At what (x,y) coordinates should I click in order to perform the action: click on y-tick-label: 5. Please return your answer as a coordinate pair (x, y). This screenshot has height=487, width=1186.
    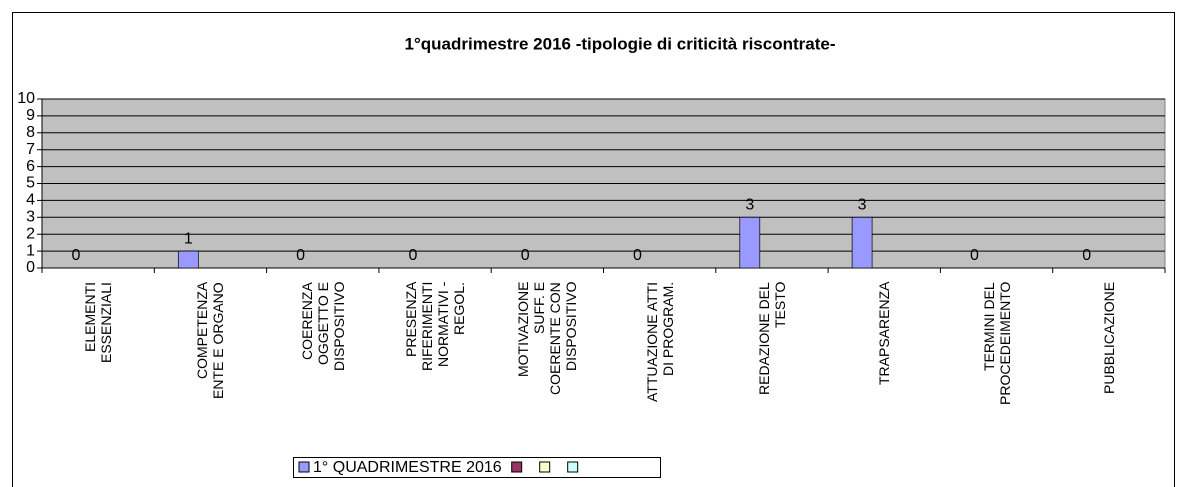
    Looking at the image, I should click on (30, 183).